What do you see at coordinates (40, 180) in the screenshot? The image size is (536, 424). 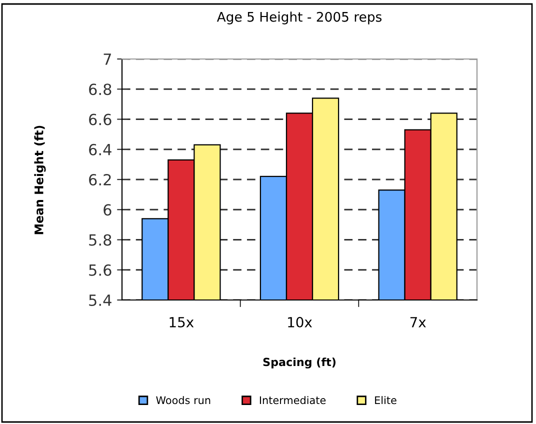 I see `y-axis-title: Mean Height (ft)` at bounding box center [40, 180].